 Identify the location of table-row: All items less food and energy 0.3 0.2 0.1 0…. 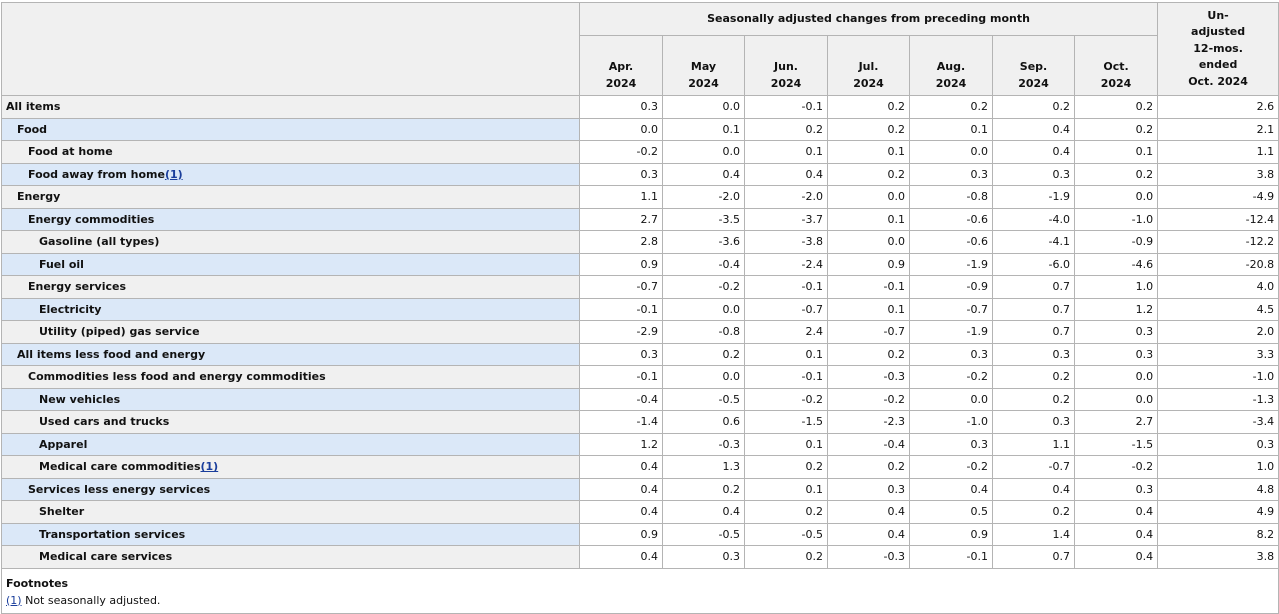
(640, 354).